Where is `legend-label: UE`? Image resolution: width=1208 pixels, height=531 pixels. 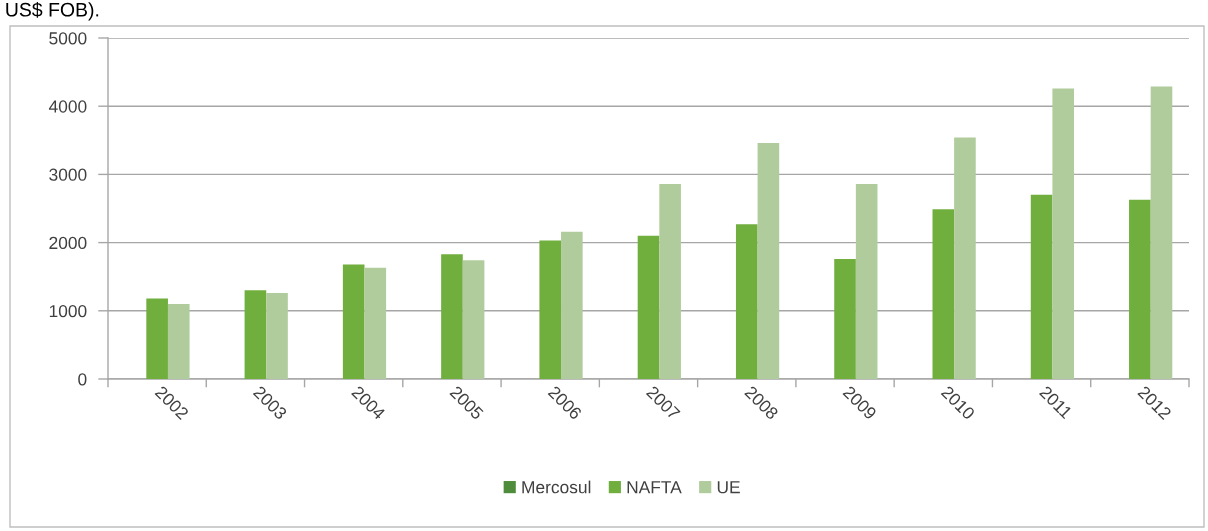 legend-label: UE is located at coordinates (728, 487).